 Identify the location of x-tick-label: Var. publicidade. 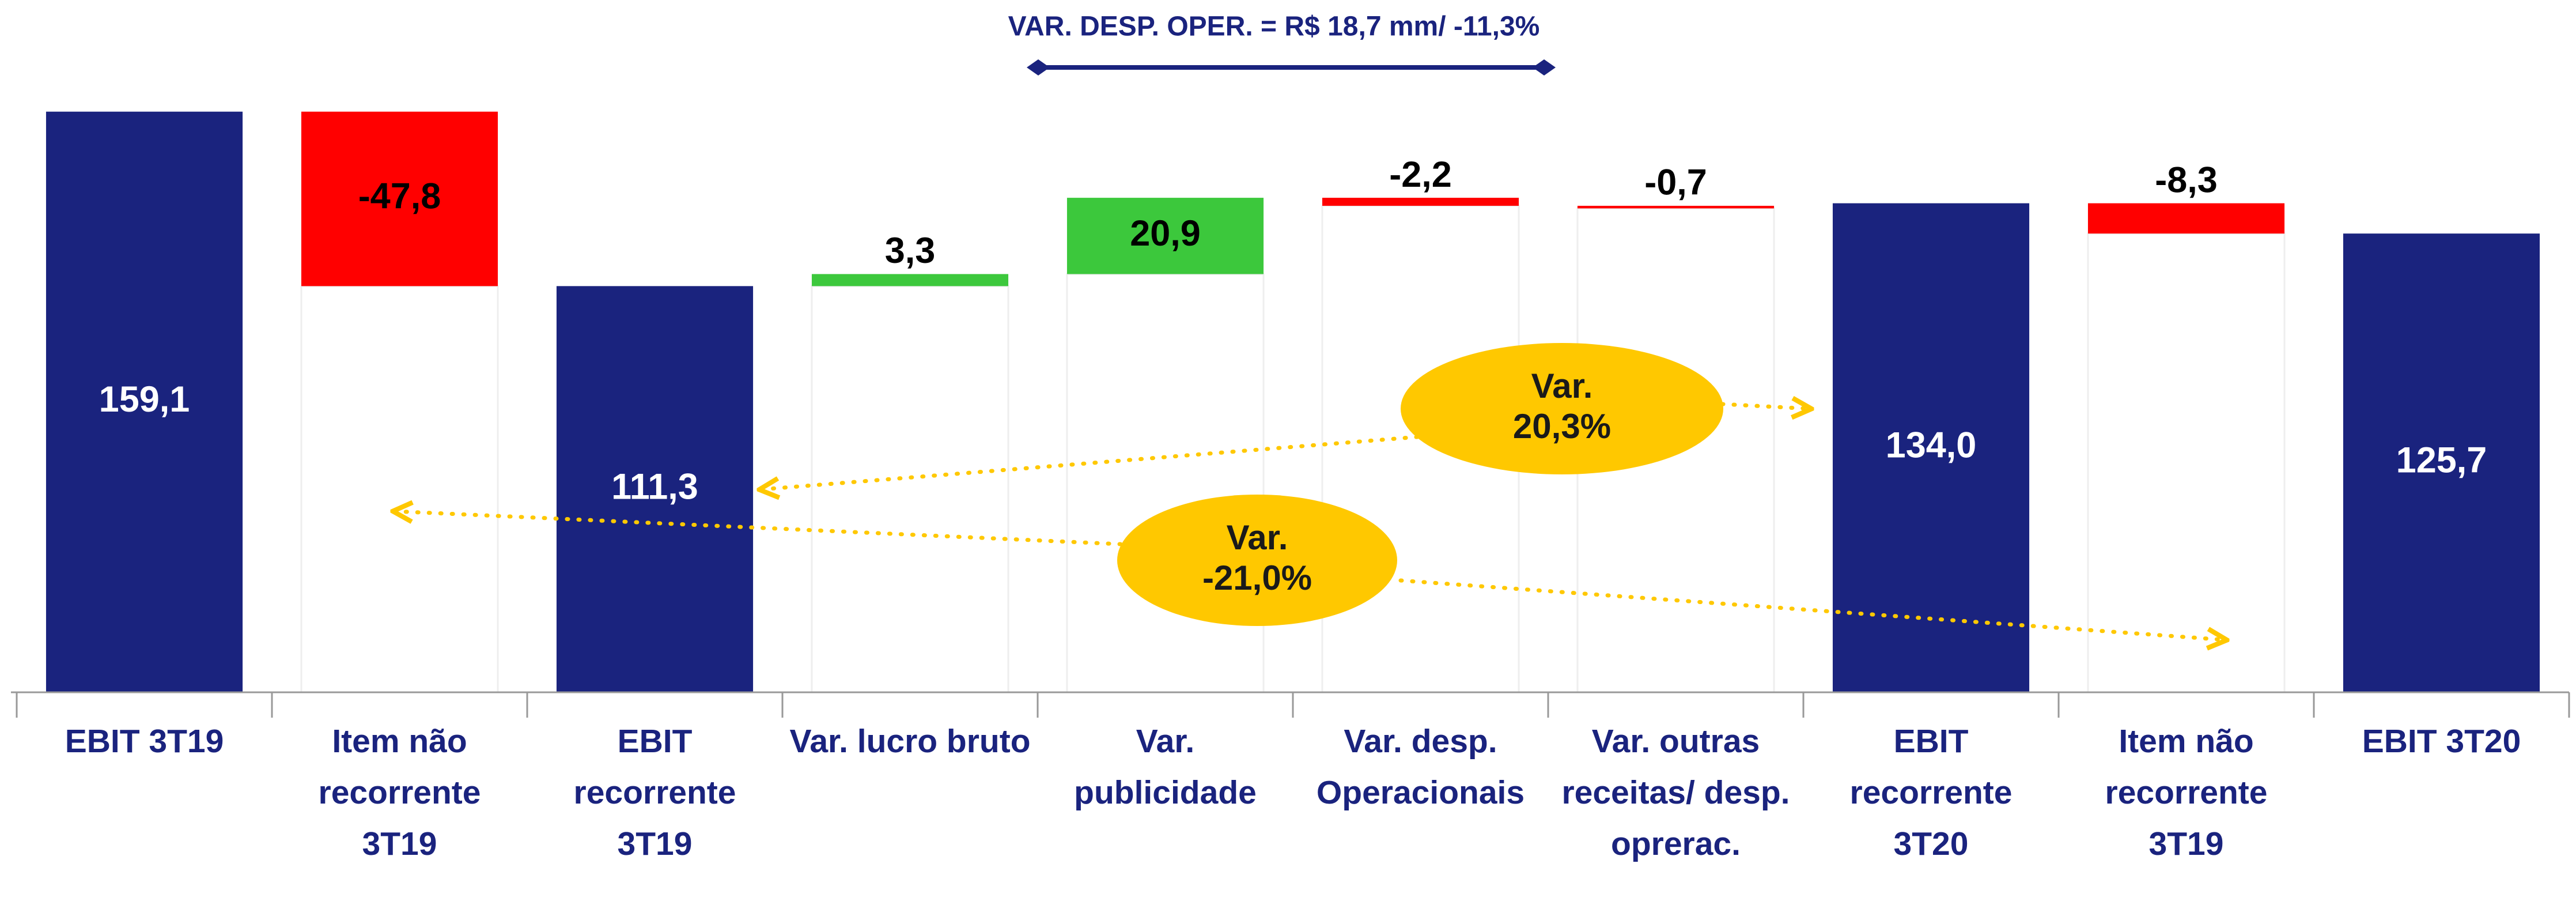
(1165, 767).